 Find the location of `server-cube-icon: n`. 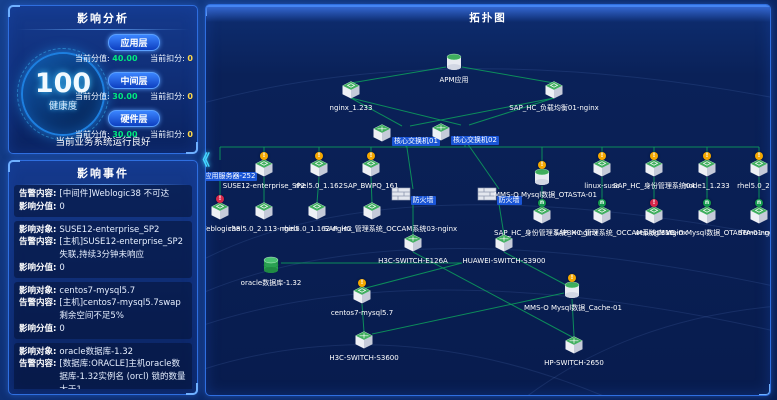

server-cube-icon: n is located at coordinates (707, 212).